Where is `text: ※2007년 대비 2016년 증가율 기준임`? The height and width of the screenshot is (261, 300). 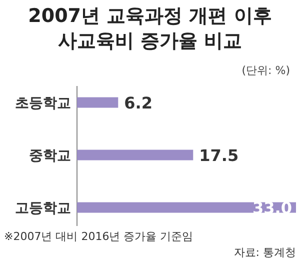
text: ※2007년 대비 2016년 증가율 기준임 is located at coordinates (99, 236).